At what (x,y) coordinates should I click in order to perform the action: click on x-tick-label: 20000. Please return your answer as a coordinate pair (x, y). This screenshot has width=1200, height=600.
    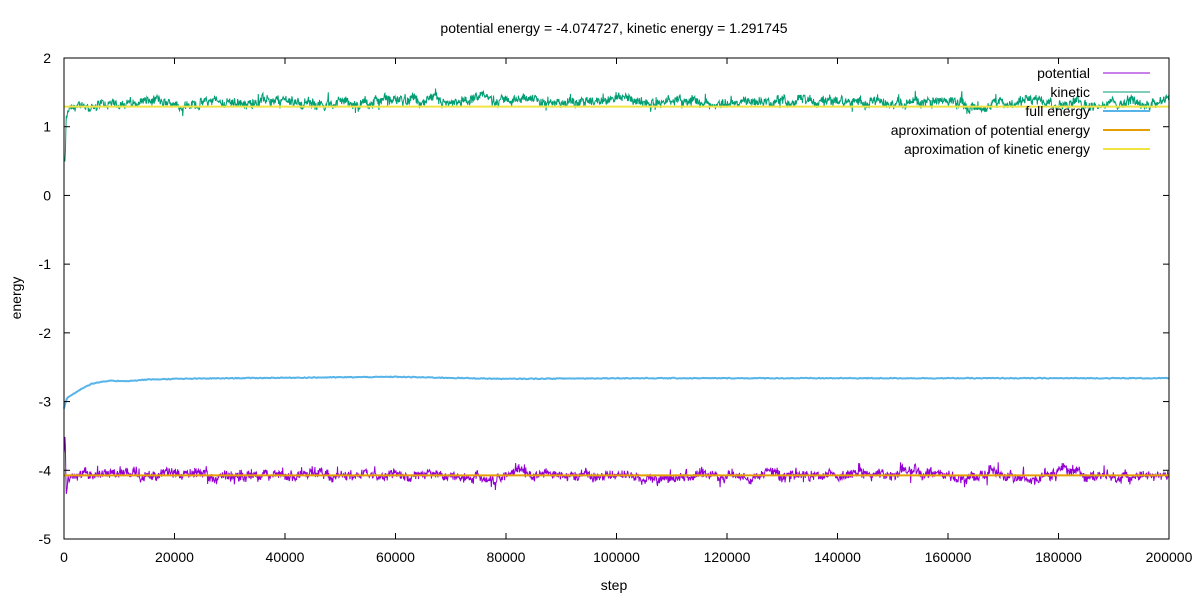
    Looking at the image, I should click on (174, 557).